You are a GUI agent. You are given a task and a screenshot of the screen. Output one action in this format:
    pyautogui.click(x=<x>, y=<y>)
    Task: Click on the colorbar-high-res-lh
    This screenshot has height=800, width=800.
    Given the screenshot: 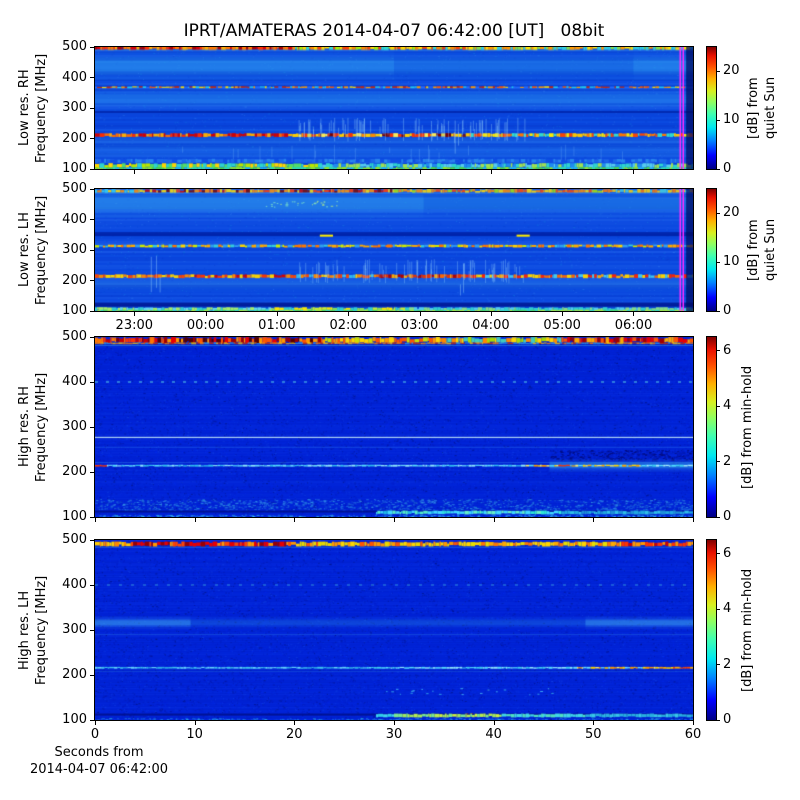 What is the action you would take?
    pyautogui.click(x=711, y=630)
    